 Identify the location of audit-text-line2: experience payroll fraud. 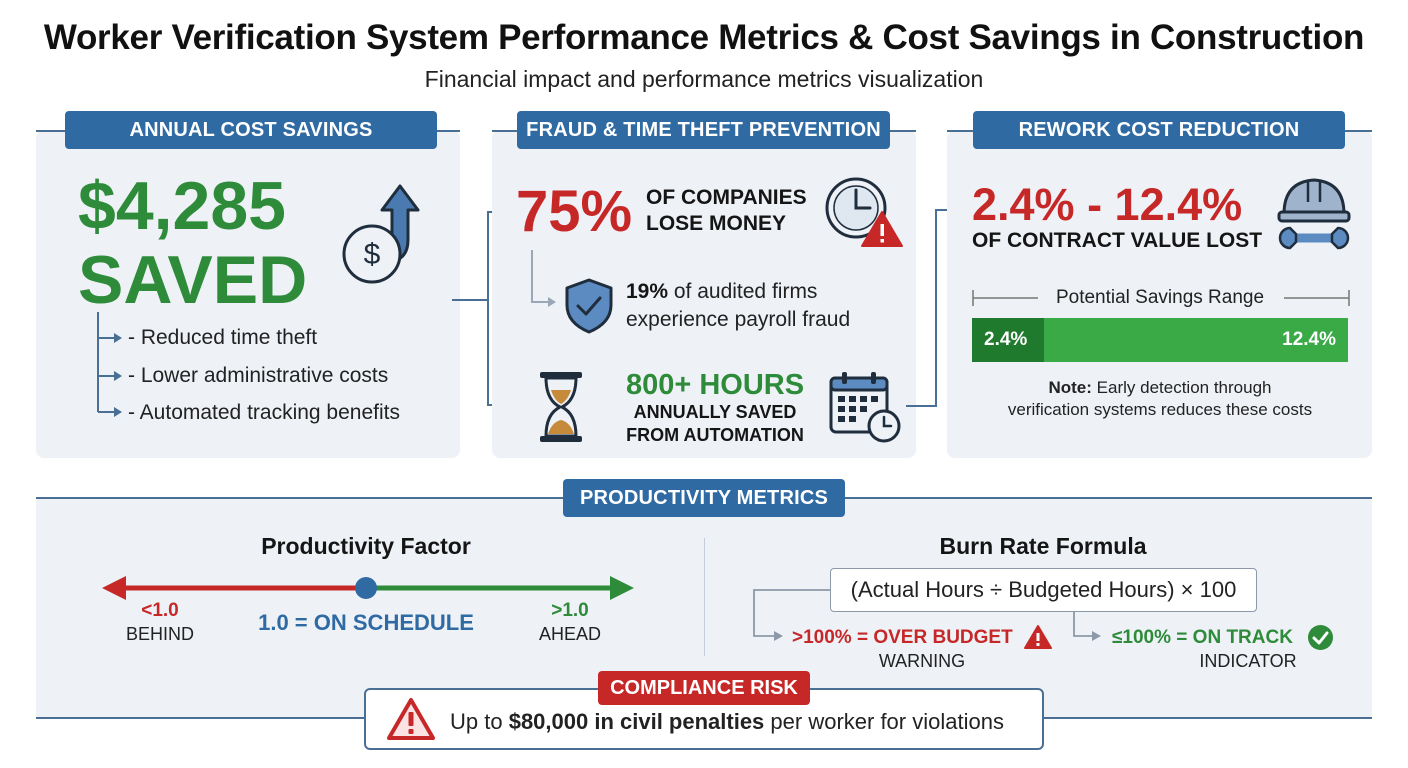
(738, 319).